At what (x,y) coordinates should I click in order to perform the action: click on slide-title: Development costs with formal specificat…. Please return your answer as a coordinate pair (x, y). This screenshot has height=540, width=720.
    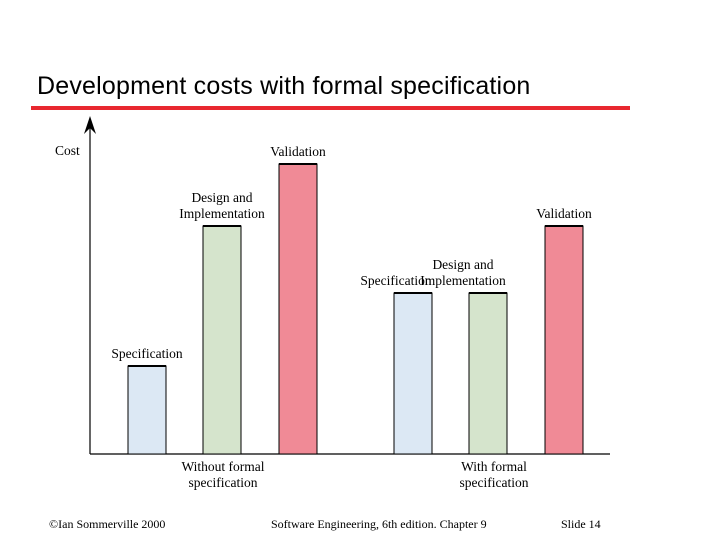
    Looking at the image, I should click on (284, 86).